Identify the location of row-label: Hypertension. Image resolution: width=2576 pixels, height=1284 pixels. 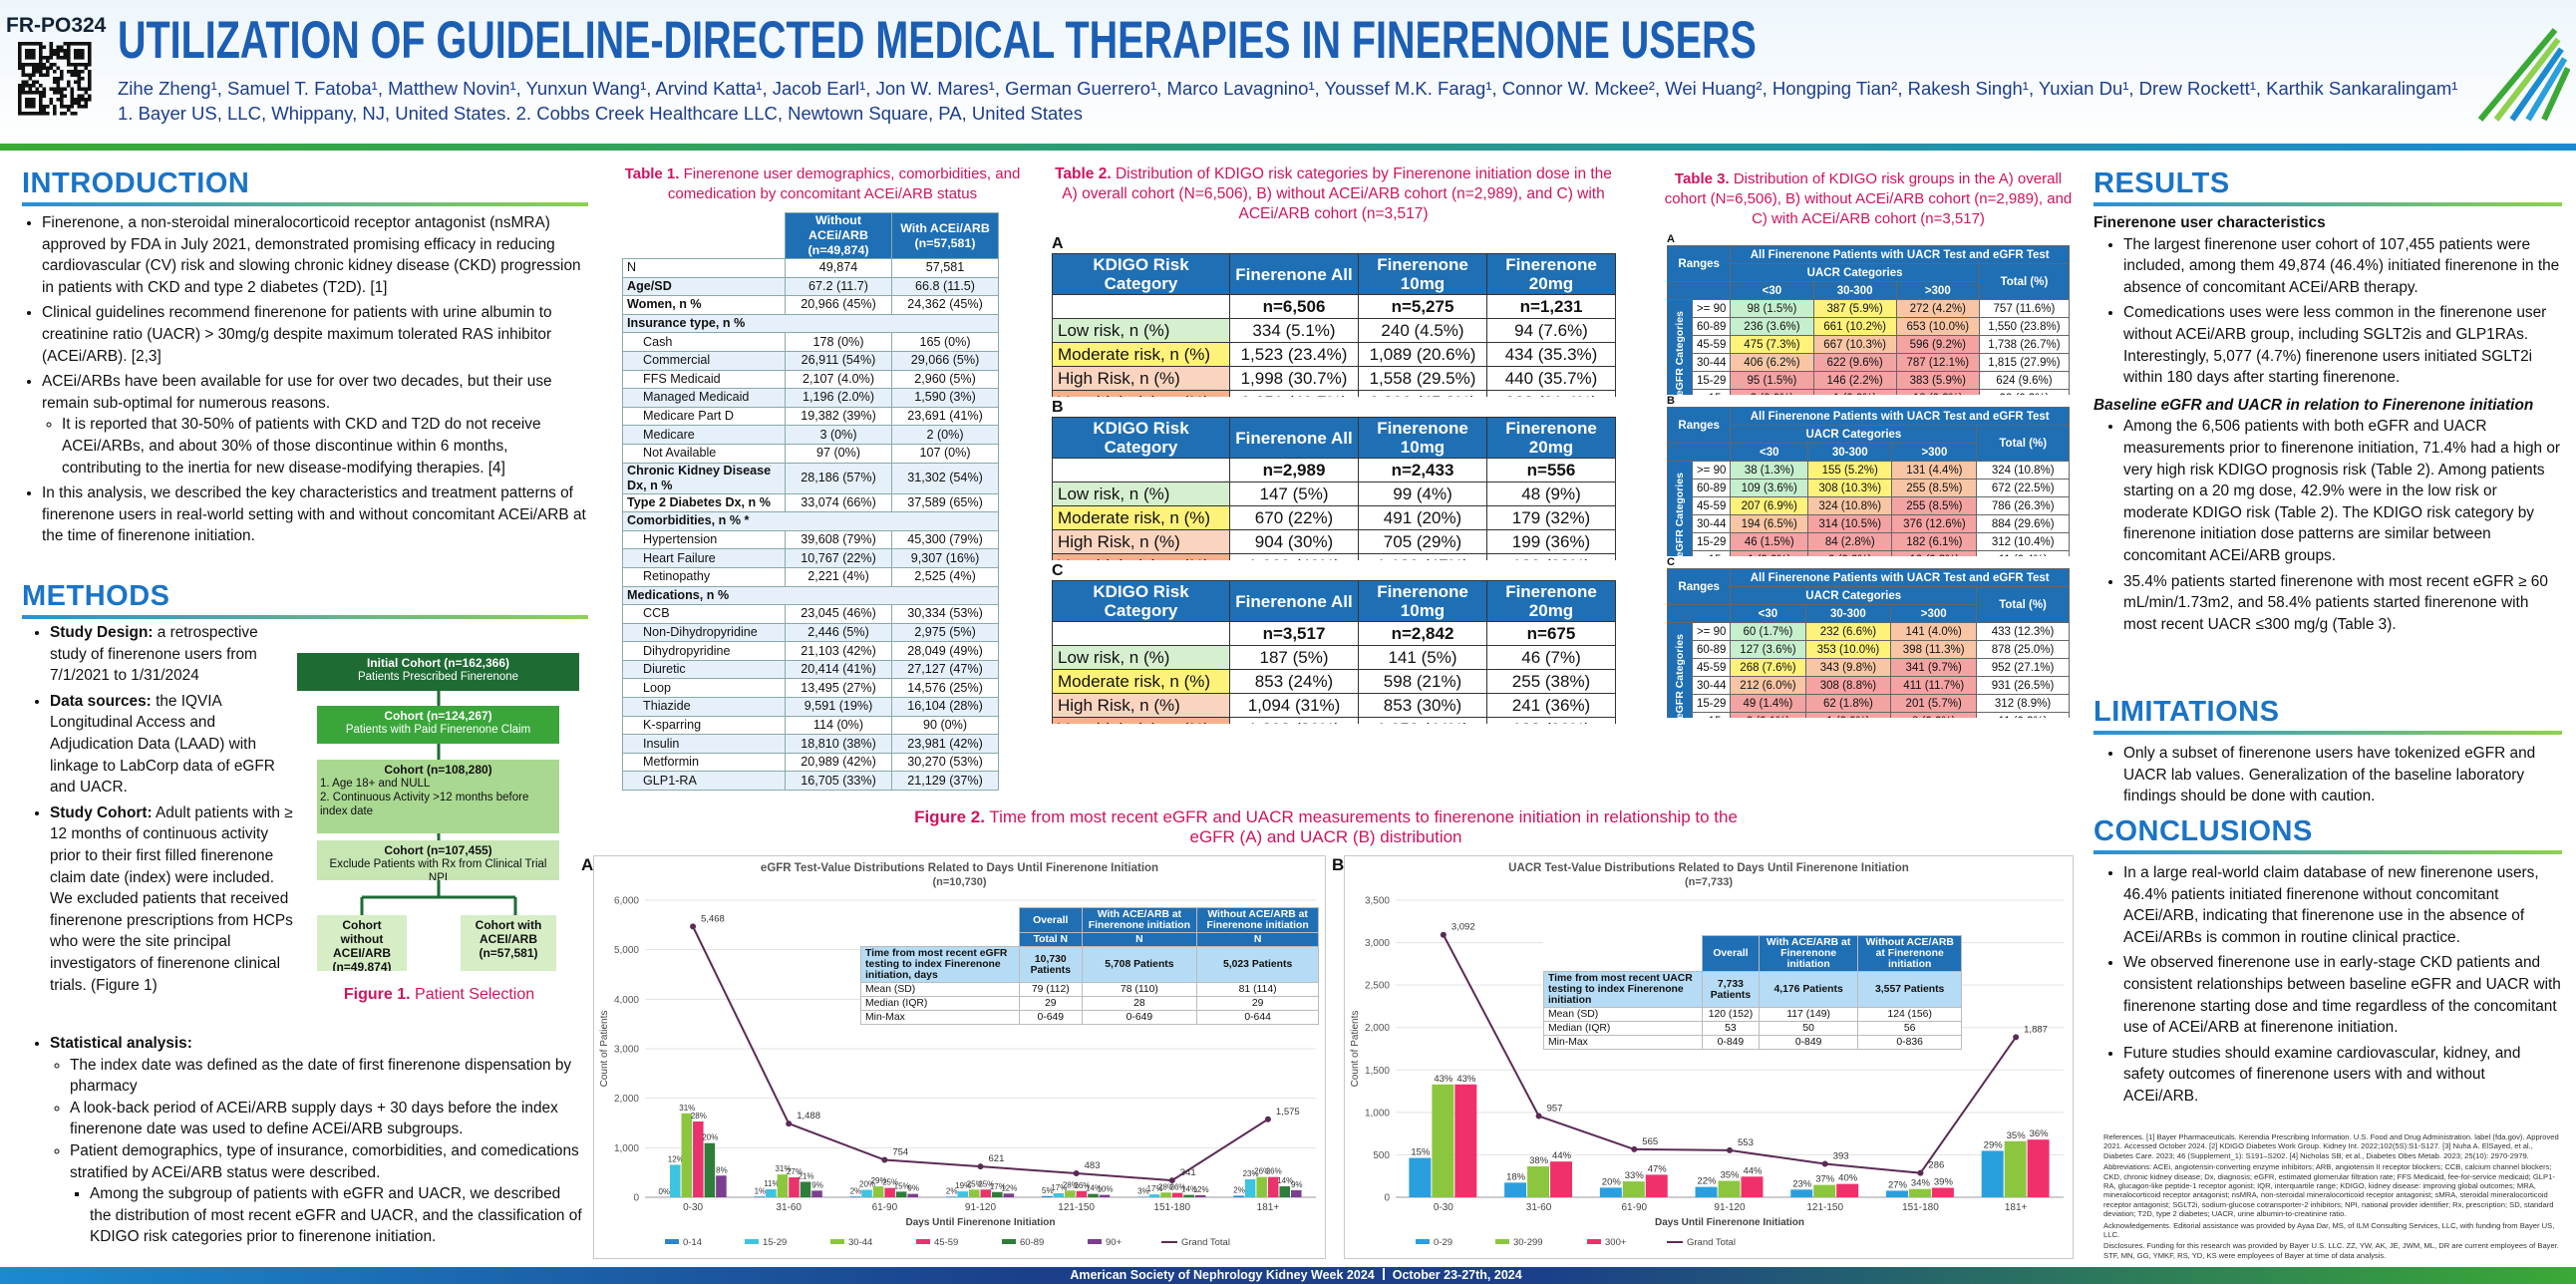
(704, 539).